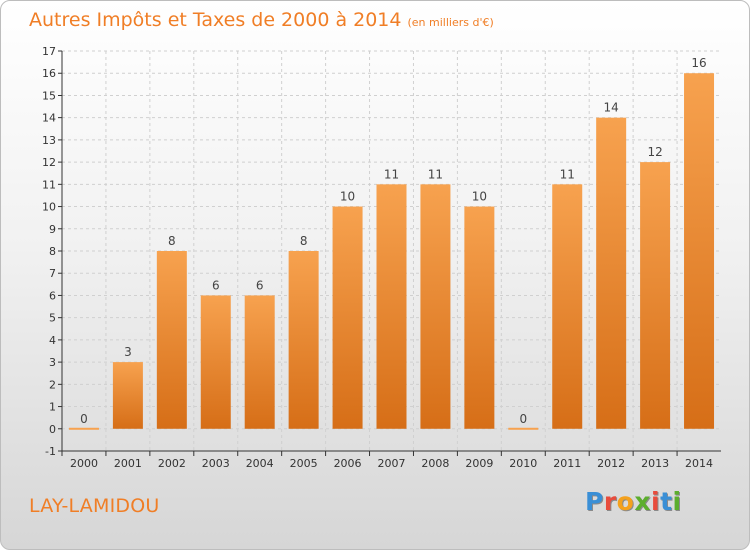 This screenshot has width=750, height=550. I want to click on y-tick-label: 15, so click(49, 95).